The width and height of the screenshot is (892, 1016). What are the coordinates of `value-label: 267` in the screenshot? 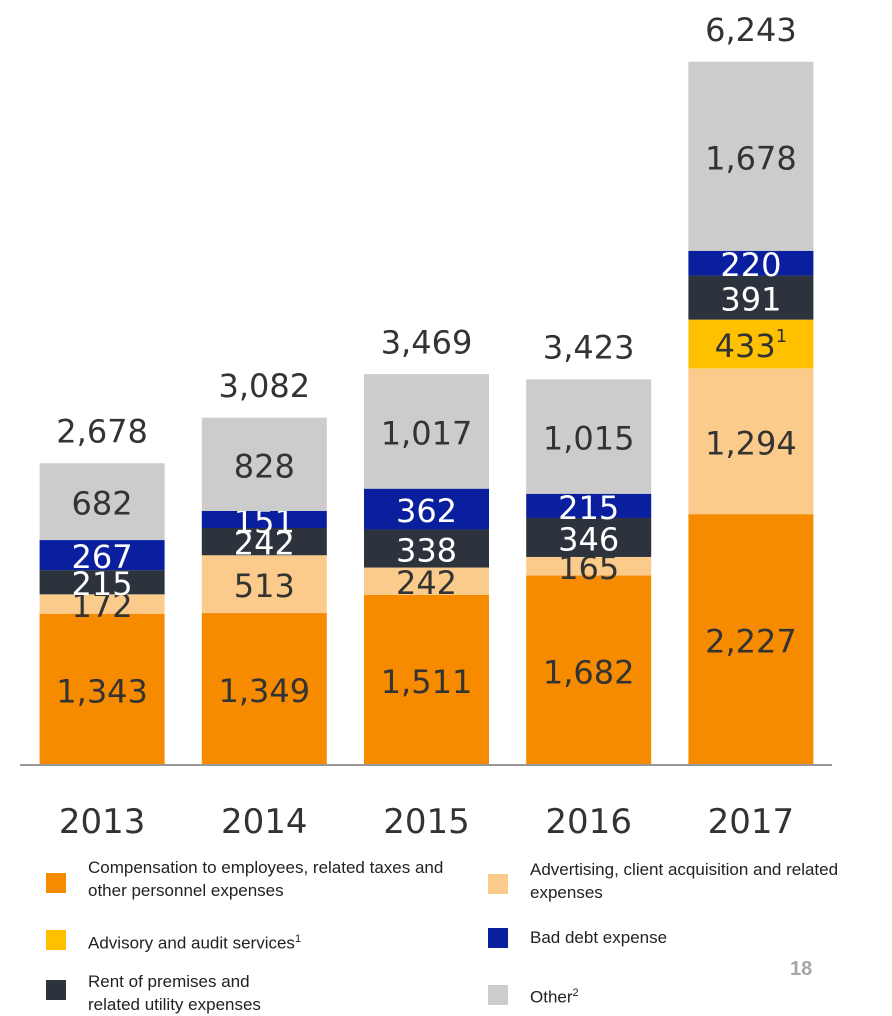 It's located at (102, 557).